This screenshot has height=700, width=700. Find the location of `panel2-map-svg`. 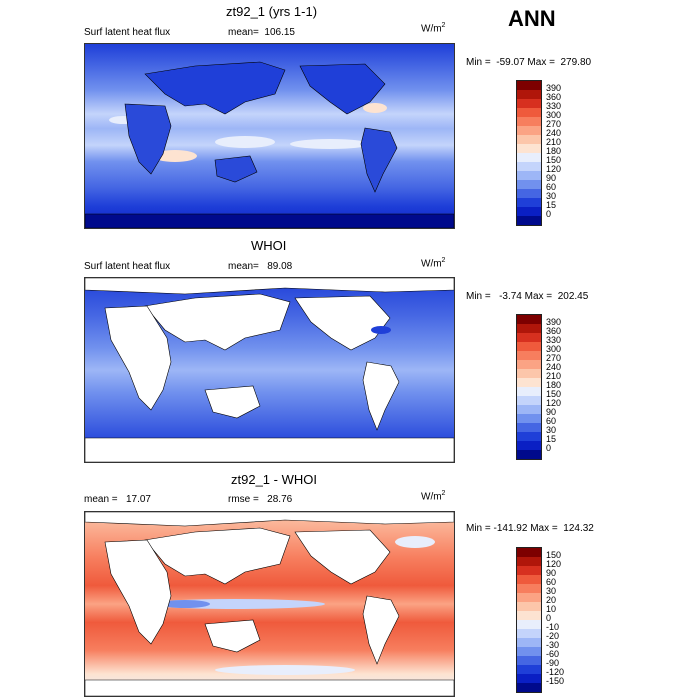

panel2-map-svg is located at coordinates (269, 370).